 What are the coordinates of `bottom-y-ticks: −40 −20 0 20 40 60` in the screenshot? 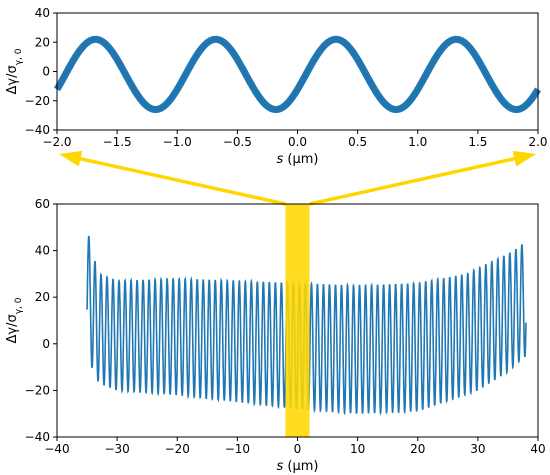 It's located at (41, 320).